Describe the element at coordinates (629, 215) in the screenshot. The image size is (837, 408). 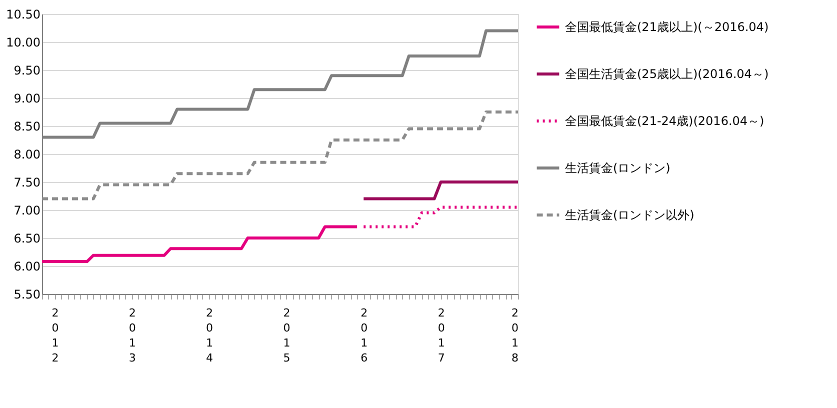
I see `legend-label: 生活賃金(ロンドン以外)` at that location.